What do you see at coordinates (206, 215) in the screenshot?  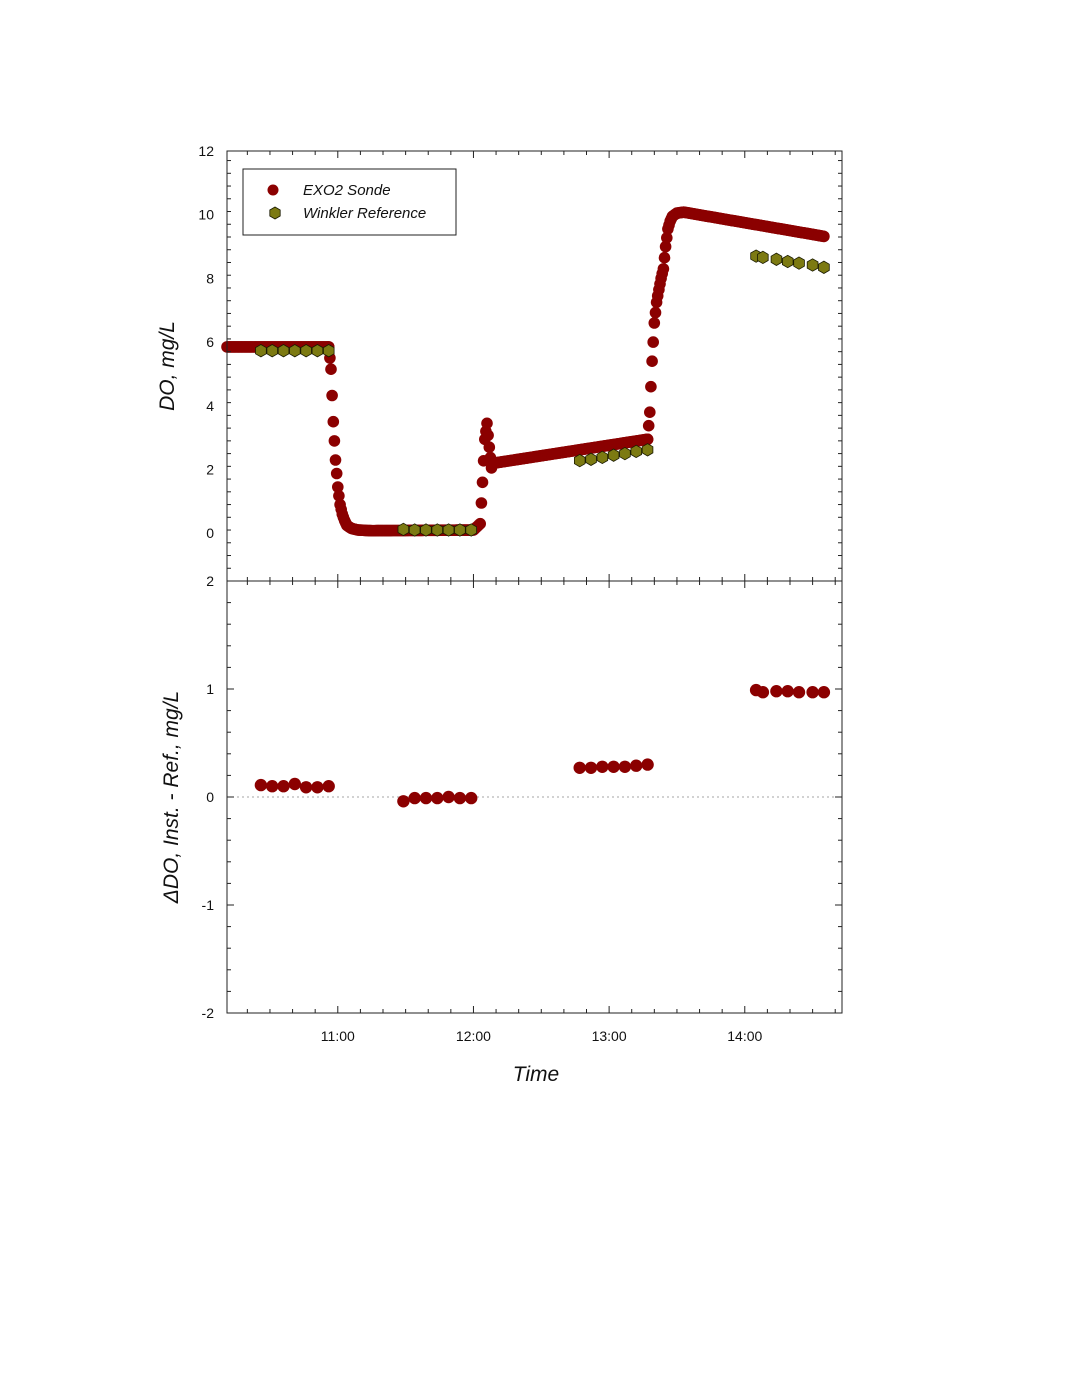 I see `top-ytick-label: 10` at bounding box center [206, 215].